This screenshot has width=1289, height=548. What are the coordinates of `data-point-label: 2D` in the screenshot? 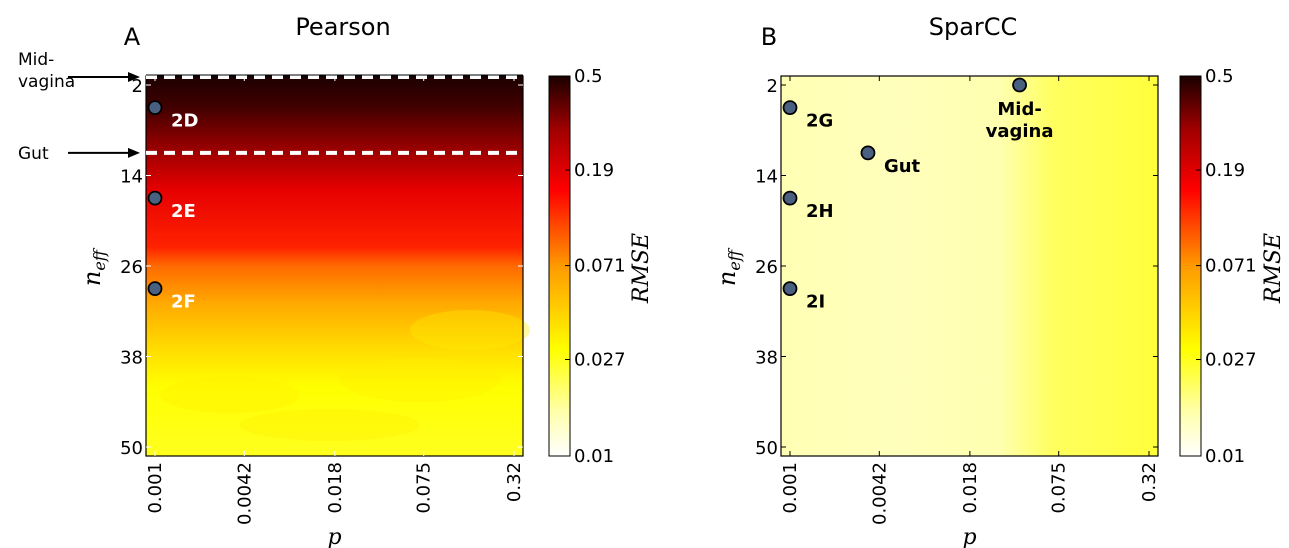 It's located at (184, 121).